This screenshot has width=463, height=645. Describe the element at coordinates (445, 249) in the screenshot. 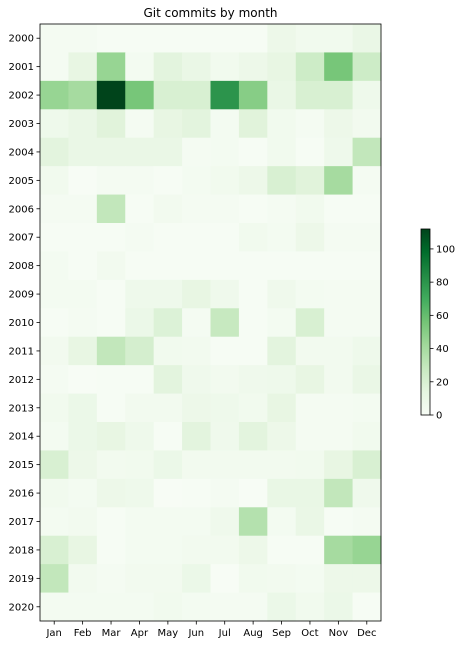

I see `colorbar-tick-label: 100` at that location.